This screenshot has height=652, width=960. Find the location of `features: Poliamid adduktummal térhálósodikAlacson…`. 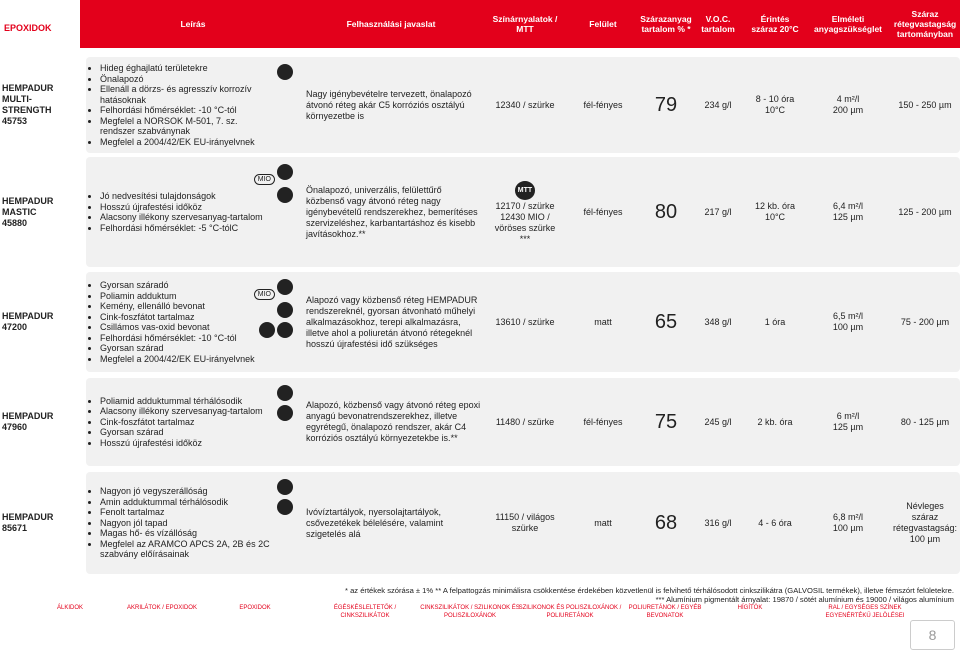

features: Poliamid adduktummal térhálósodikAlacson… is located at coordinates (180, 422).